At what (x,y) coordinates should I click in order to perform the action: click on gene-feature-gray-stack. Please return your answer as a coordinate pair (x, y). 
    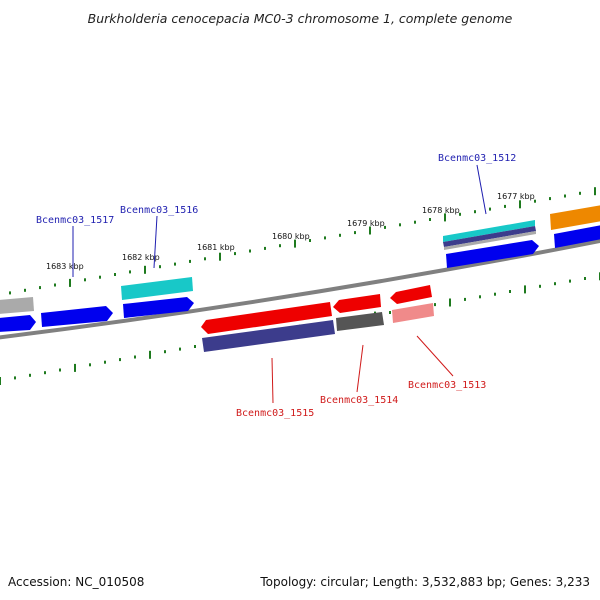
    Looking at the image, I should click on (490, 240).